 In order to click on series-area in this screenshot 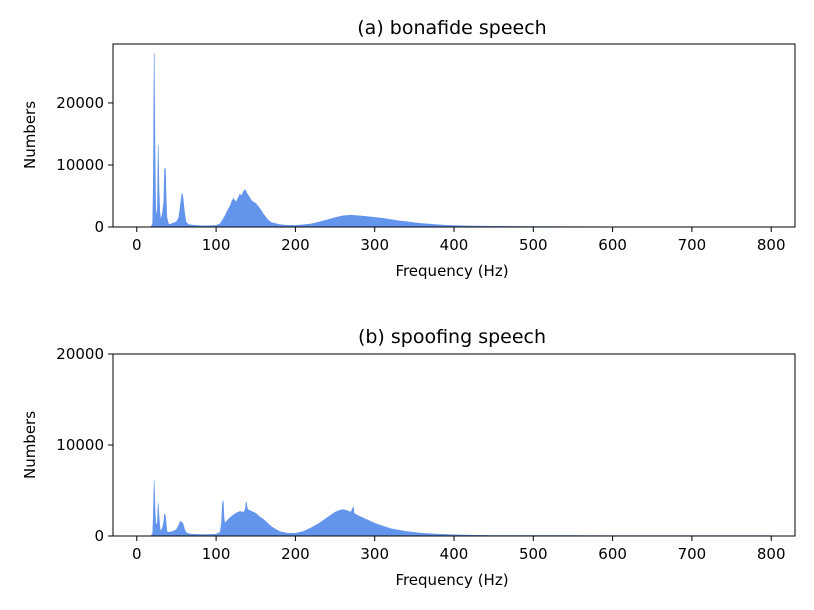, I will do `click(454, 508)`.